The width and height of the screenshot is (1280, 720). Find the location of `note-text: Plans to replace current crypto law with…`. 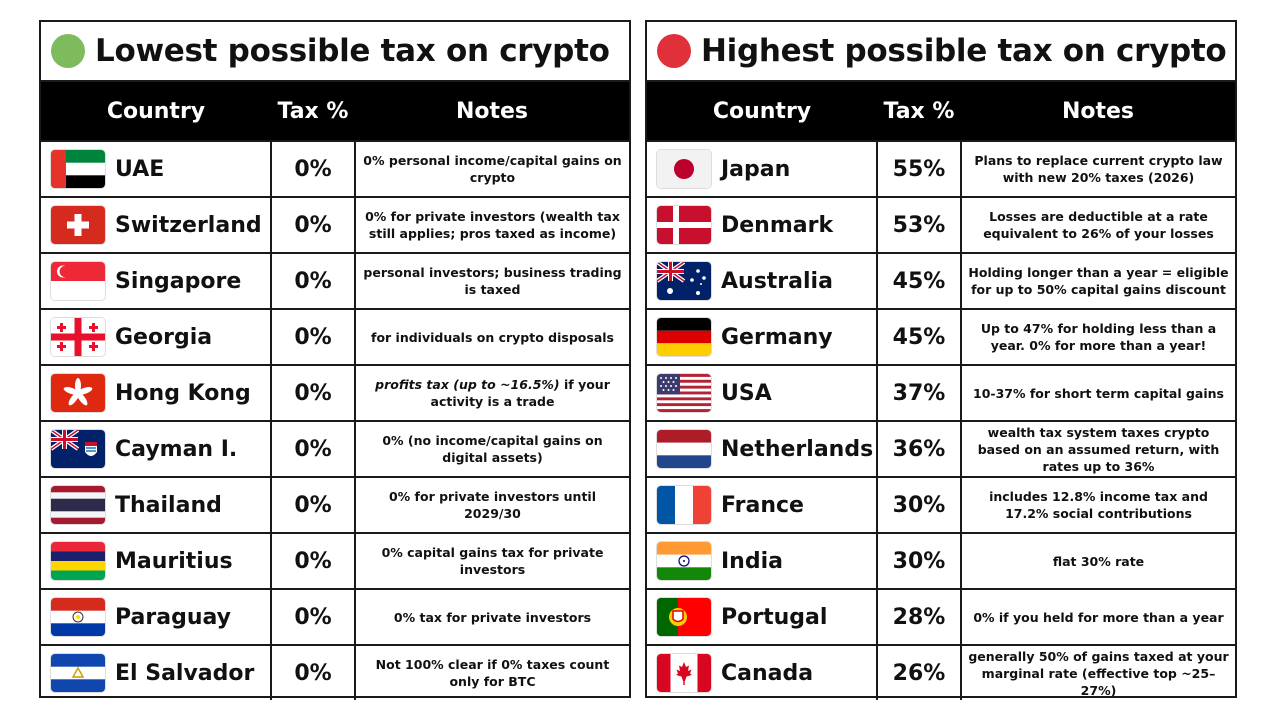

note-text: Plans to replace current crypto law with… is located at coordinates (1097, 168).